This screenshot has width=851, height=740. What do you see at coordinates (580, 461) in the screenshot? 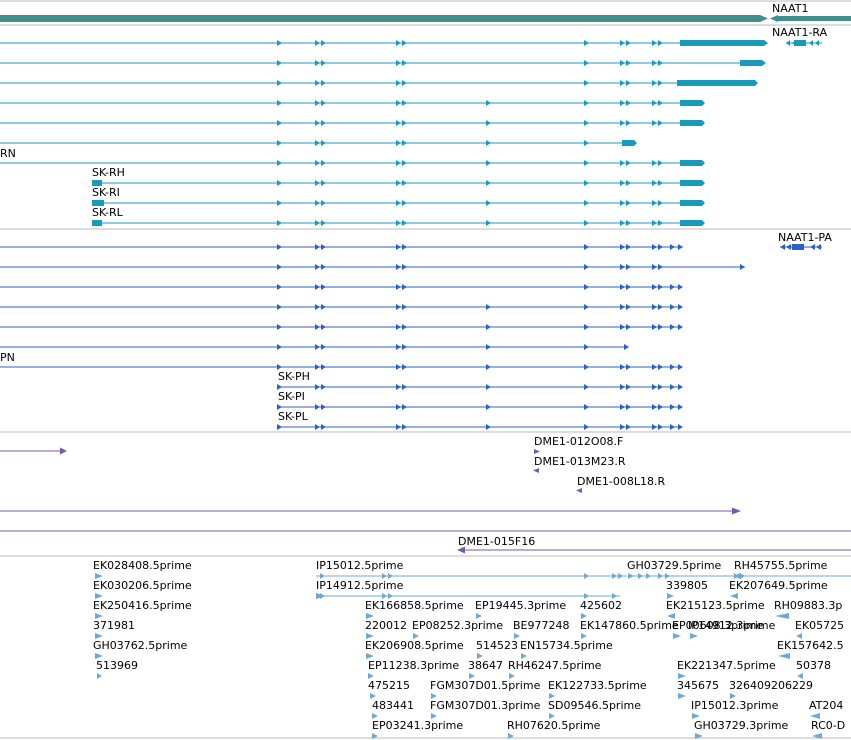
I see `clone-label-dme1-013m23-r: DME1-013M23.R` at bounding box center [580, 461].